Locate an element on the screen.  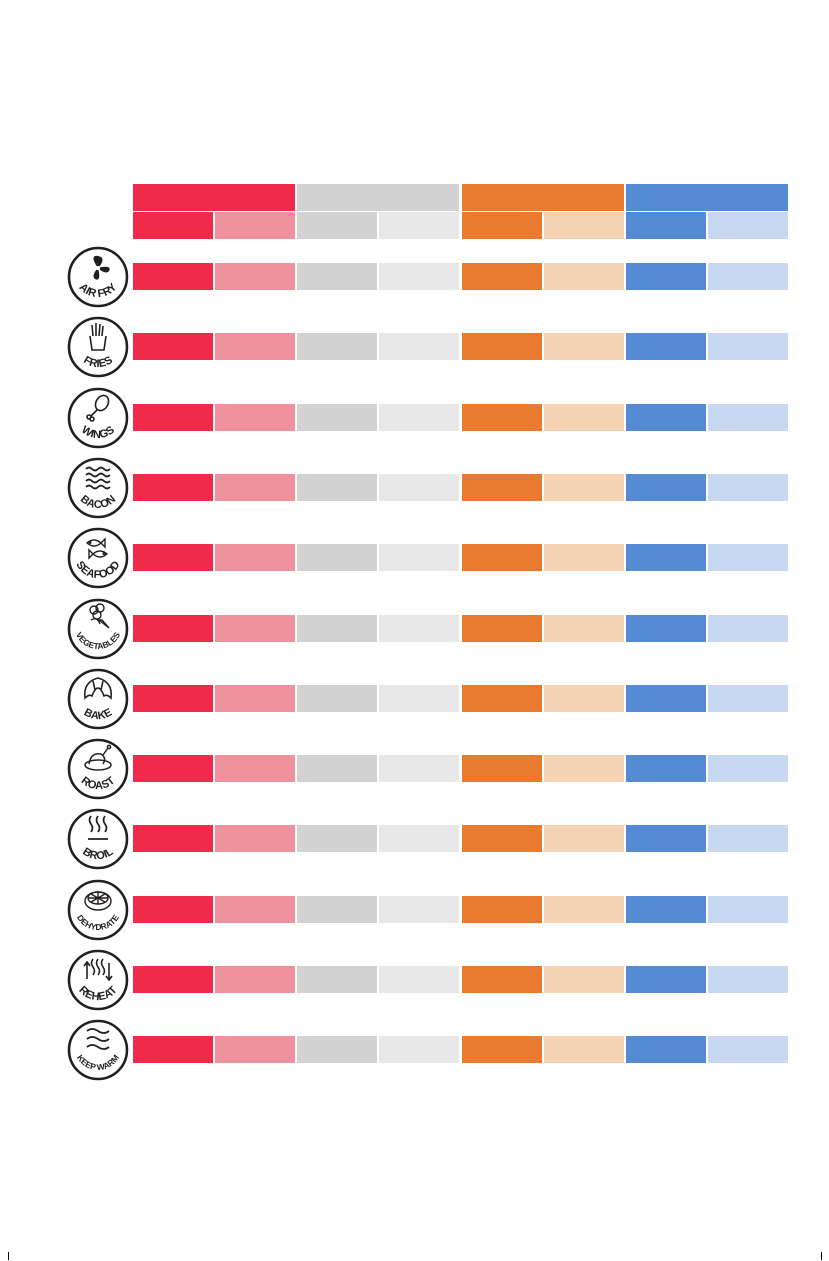
roast-chicken-icon is located at coordinates (98, 757).